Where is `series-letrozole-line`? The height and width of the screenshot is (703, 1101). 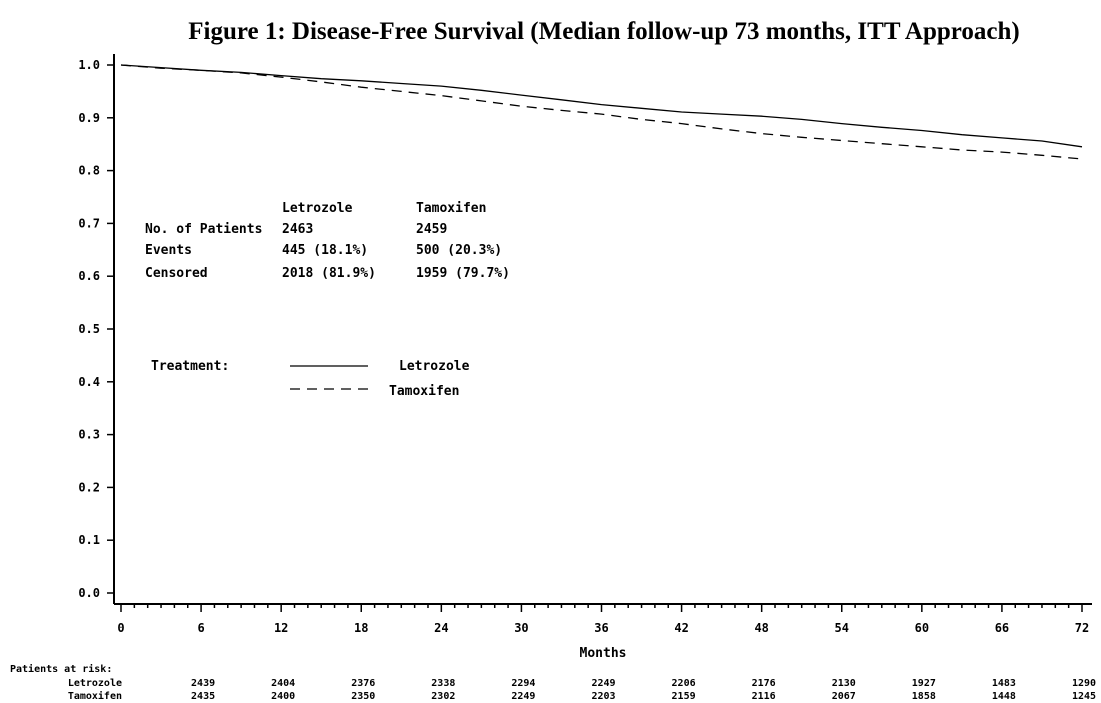 series-letrozole-line is located at coordinates (601, 106).